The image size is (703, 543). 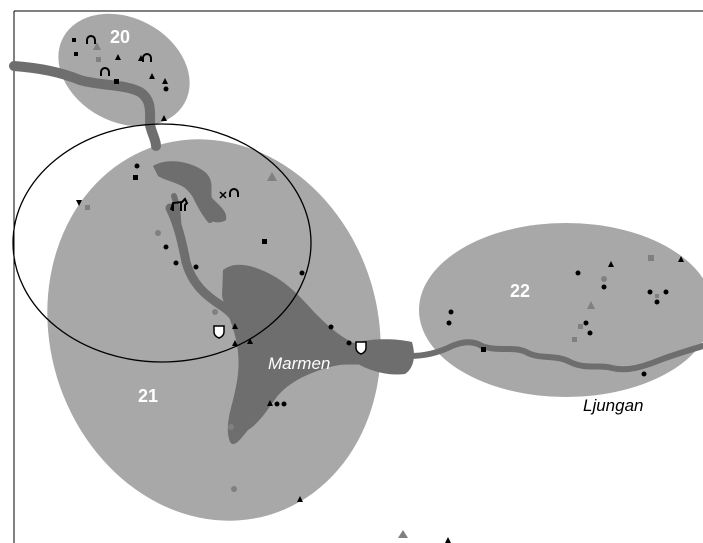 I want to click on horse-figure-icon, so click(x=179, y=204).